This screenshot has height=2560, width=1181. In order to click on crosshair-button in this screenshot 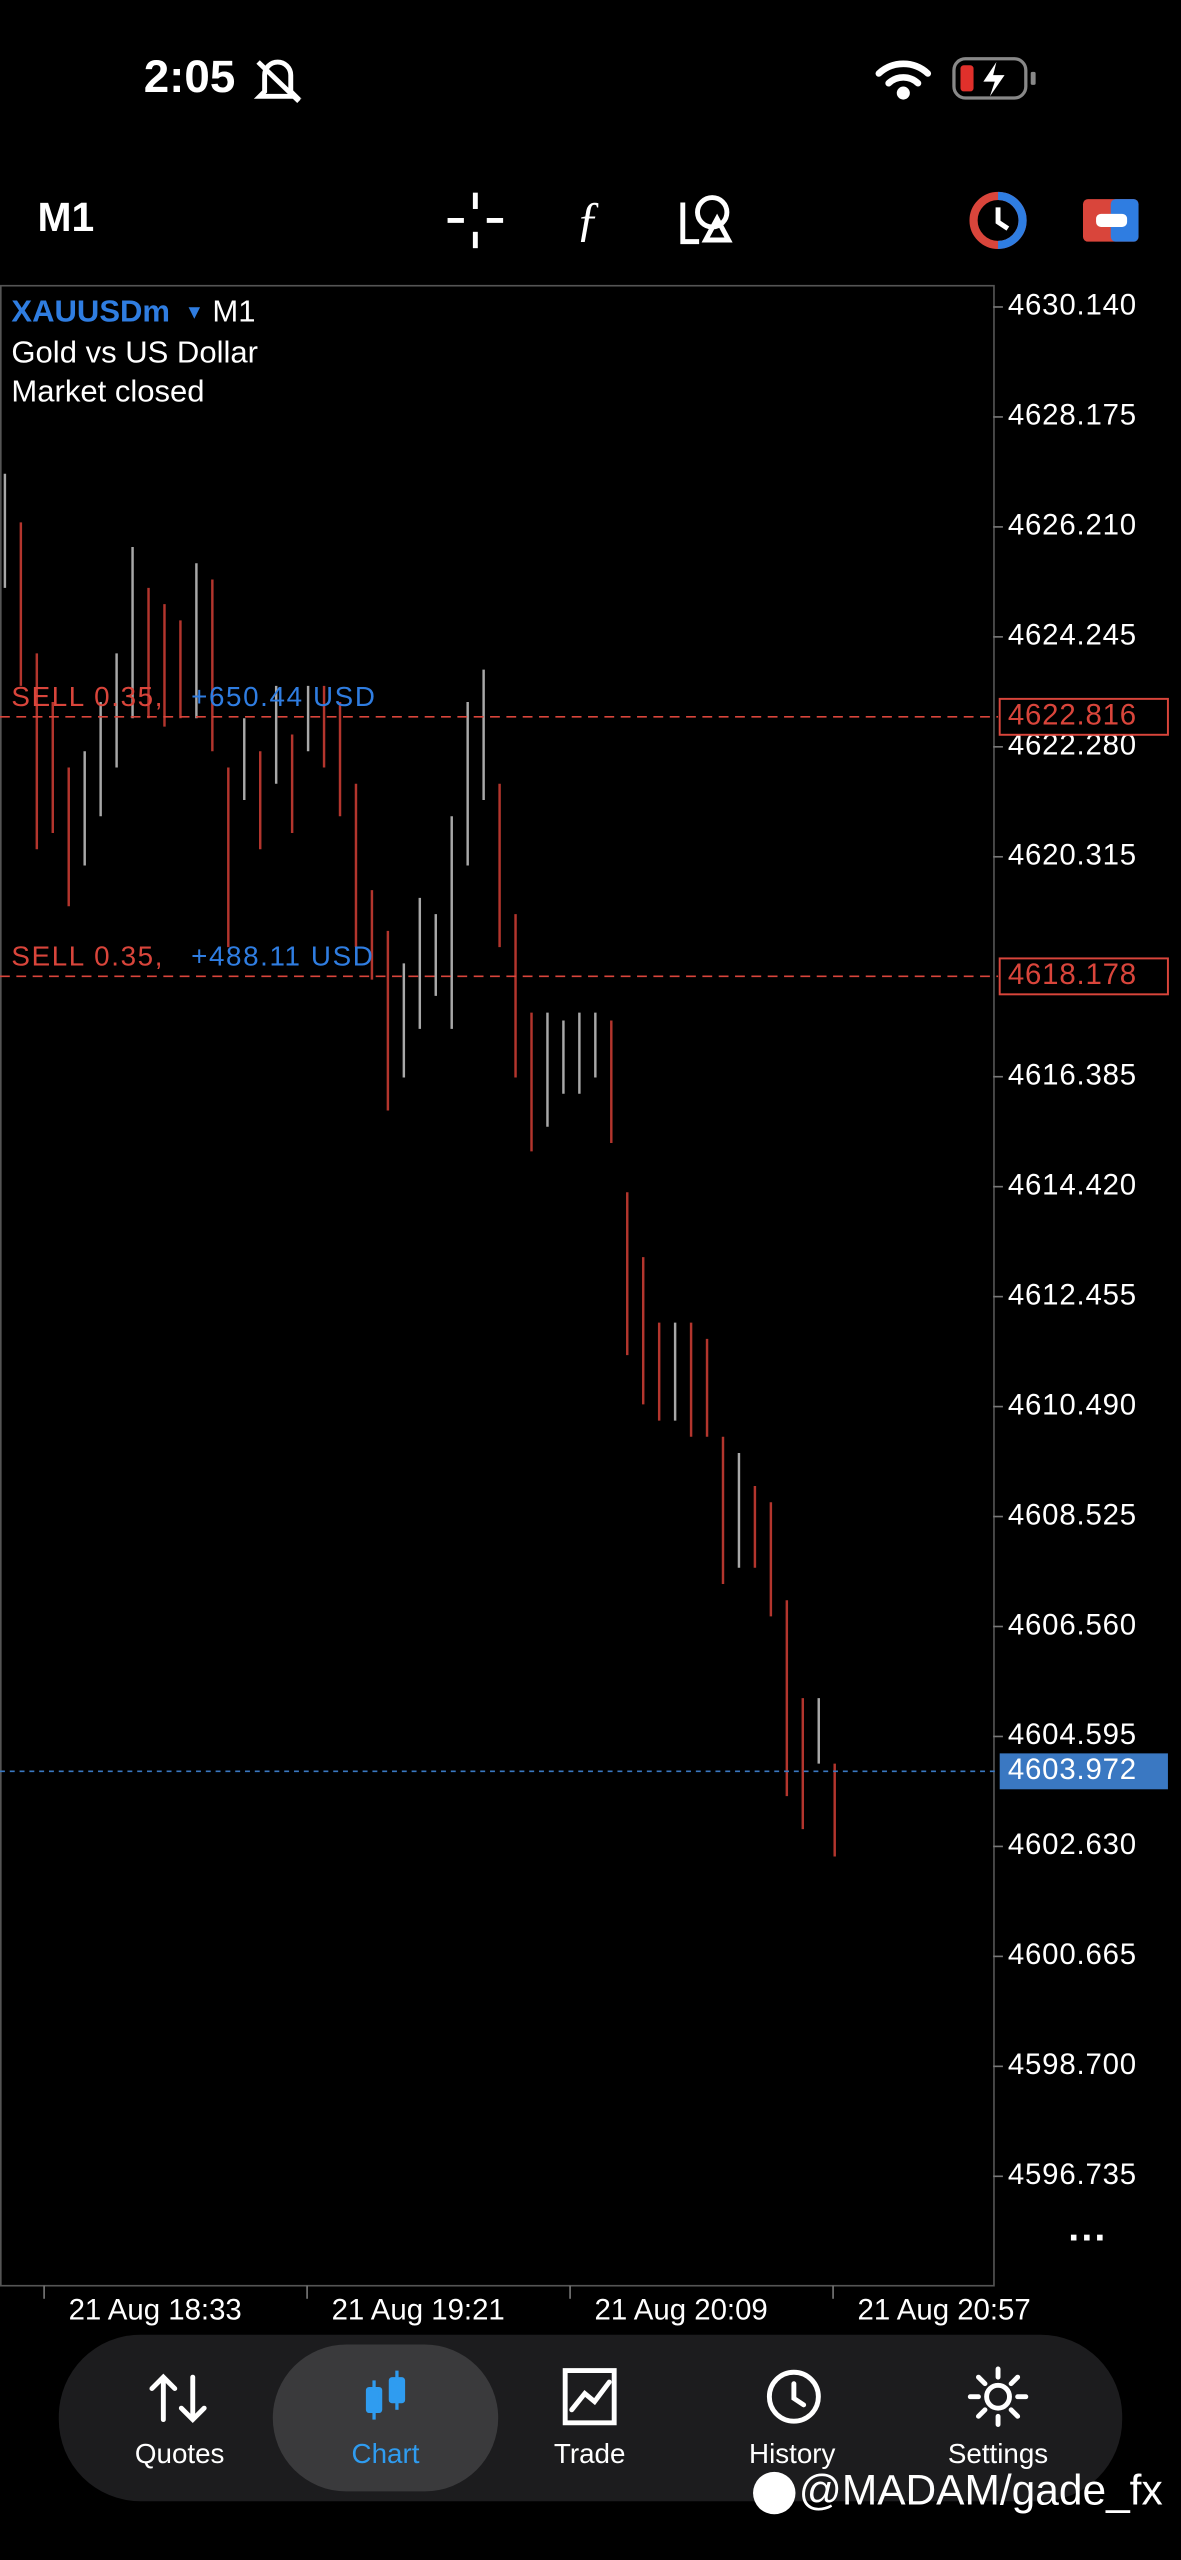, I will do `click(475, 220)`.